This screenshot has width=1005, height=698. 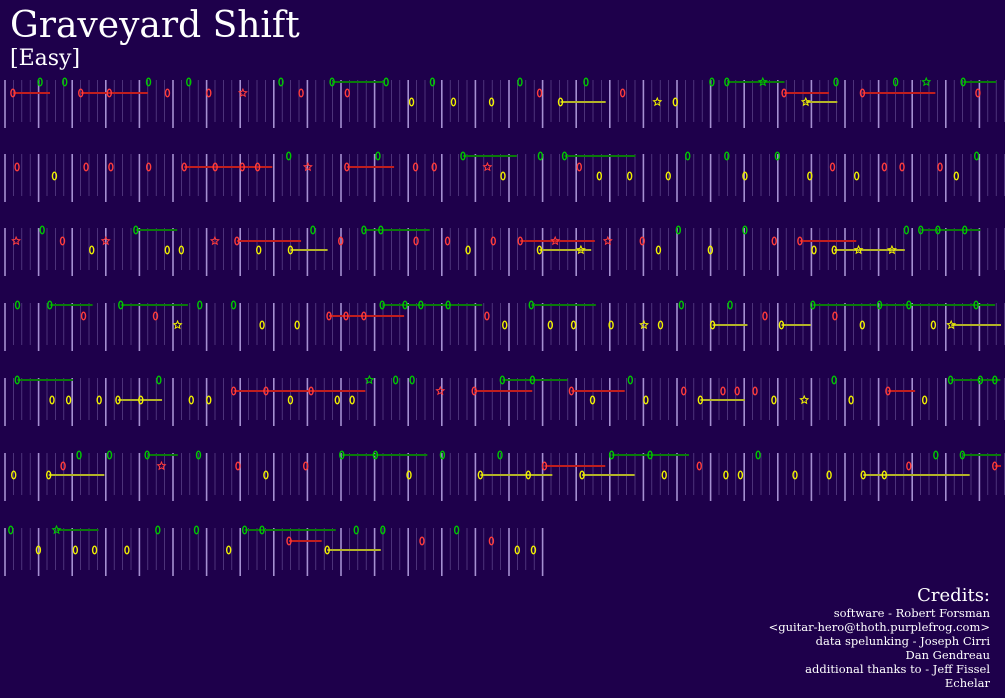 What do you see at coordinates (953, 595) in the screenshot?
I see `credits-heading: Credits:` at bounding box center [953, 595].